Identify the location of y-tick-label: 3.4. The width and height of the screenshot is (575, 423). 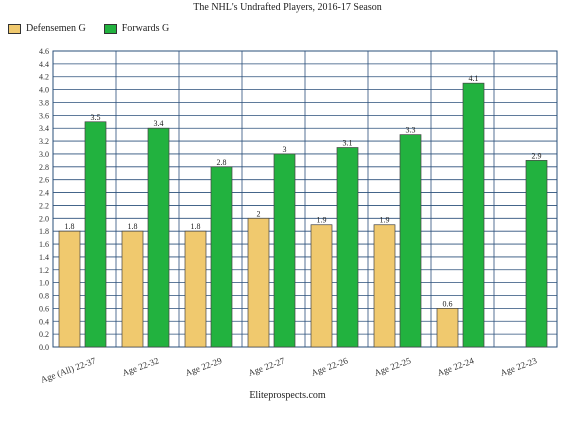
(44, 128).